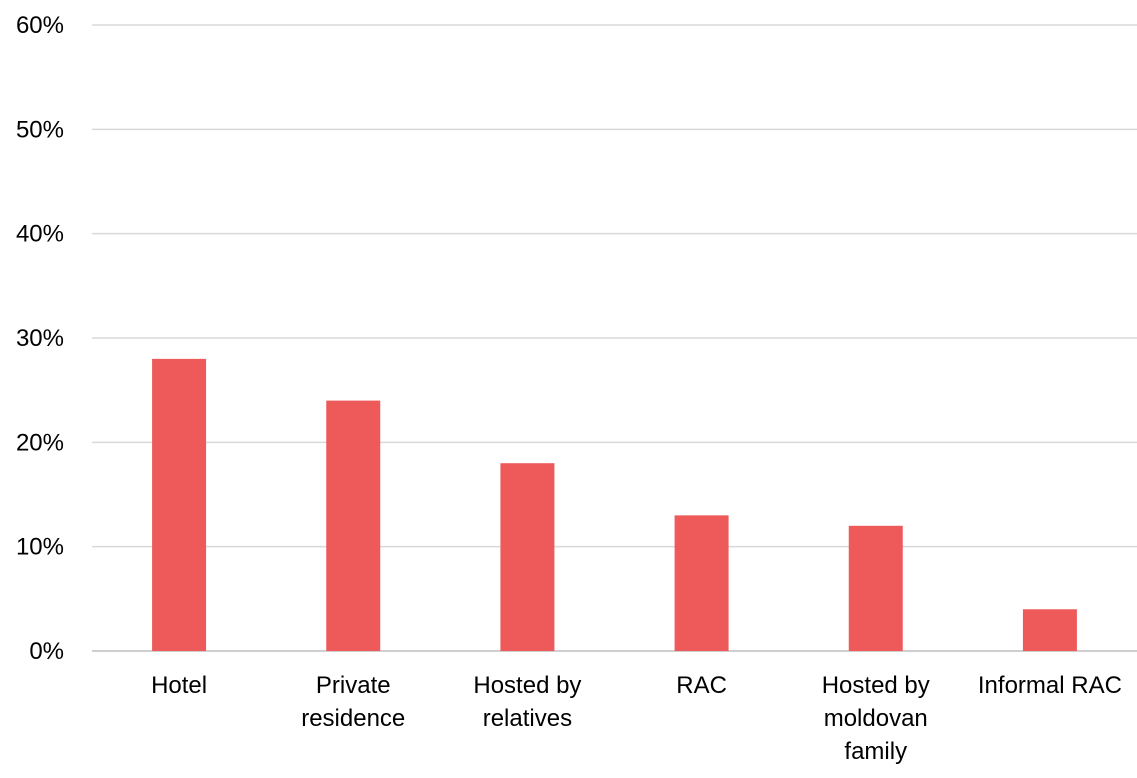 This screenshot has width=1137, height=778. What do you see at coordinates (527, 718) in the screenshot?
I see `x-tick-label-line: relatives` at bounding box center [527, 718].